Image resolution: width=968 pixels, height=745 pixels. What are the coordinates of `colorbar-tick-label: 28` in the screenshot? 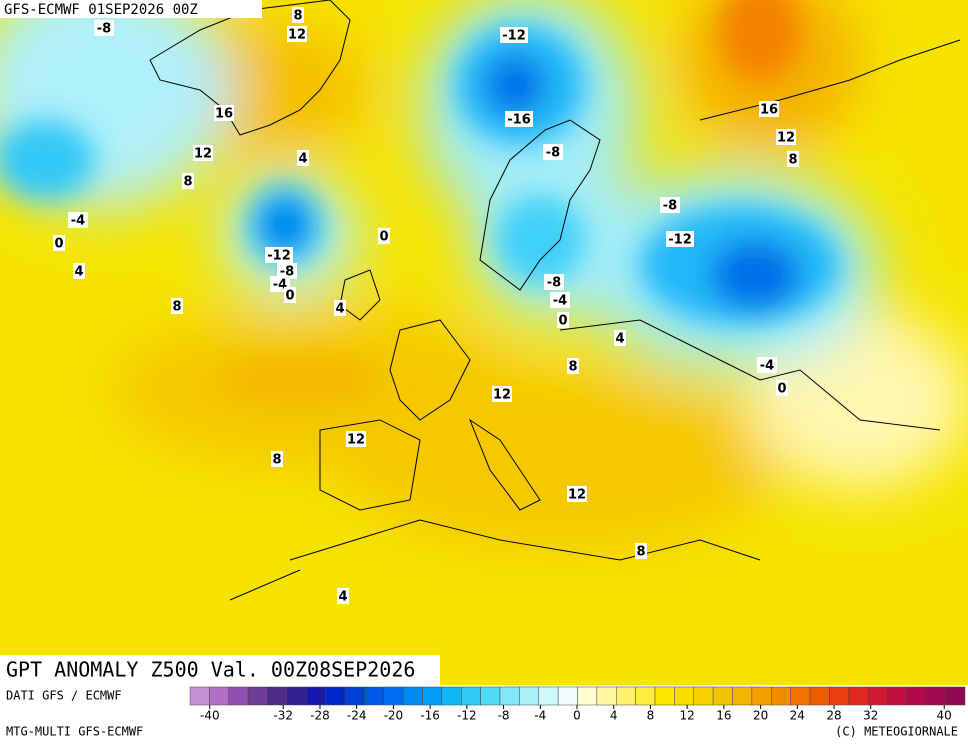 It's located at (833, 716).